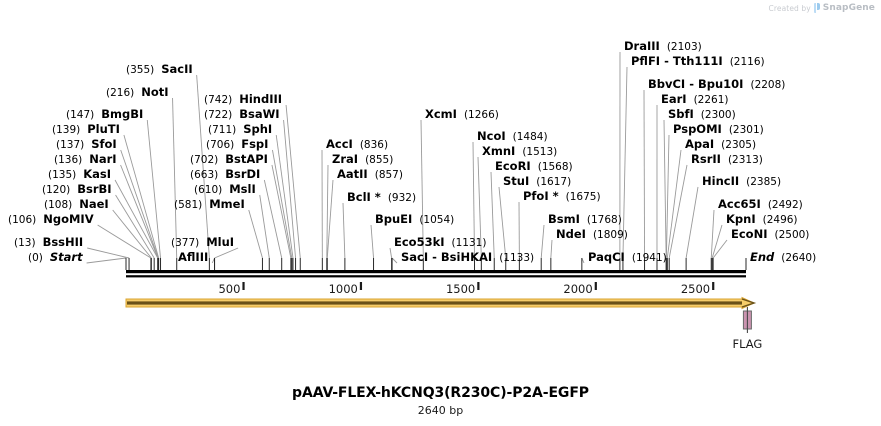 The width and height of the screenshot is (881, 426). I want to click on enzyme-label-ncoi: NcoI (1484), so click(512, 136).